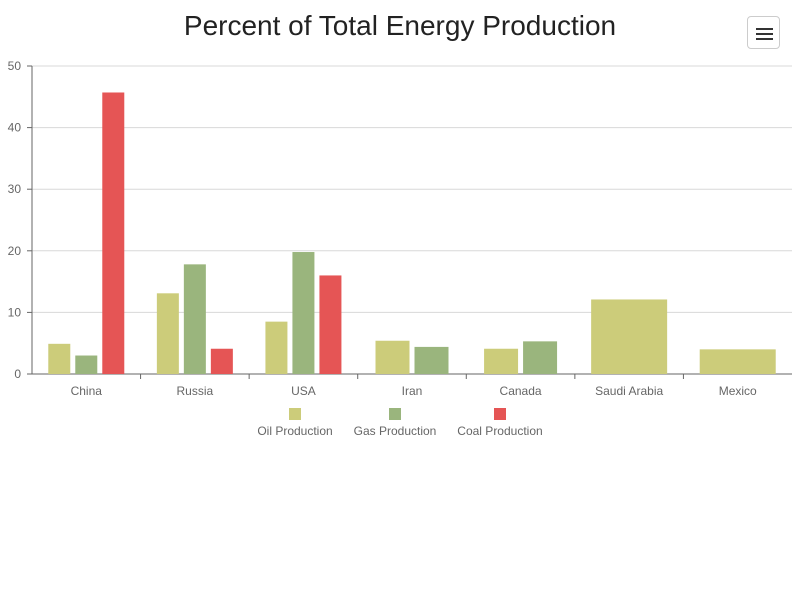  What do you see at coordinates (15, 251) in the screenshot?
I see `y-tick-label: 20` at bounding box center [15, 251].